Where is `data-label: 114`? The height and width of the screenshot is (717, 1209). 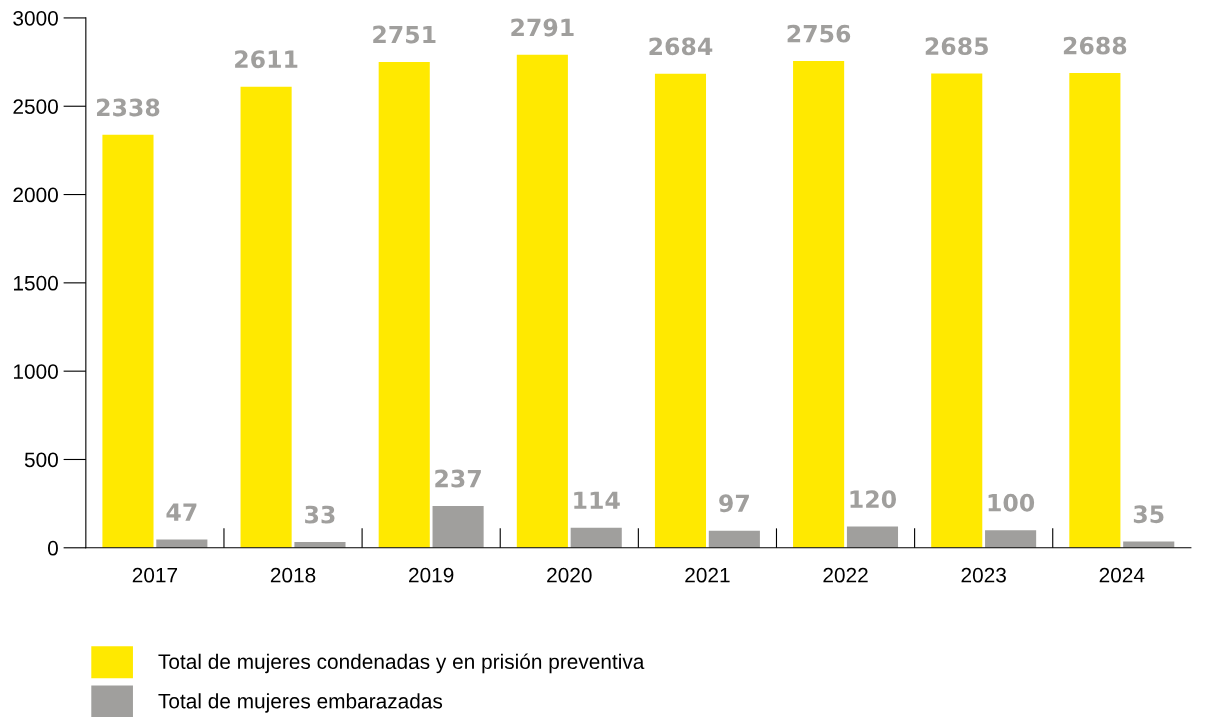 data-label: 114 is located at coordinates (597, 500).